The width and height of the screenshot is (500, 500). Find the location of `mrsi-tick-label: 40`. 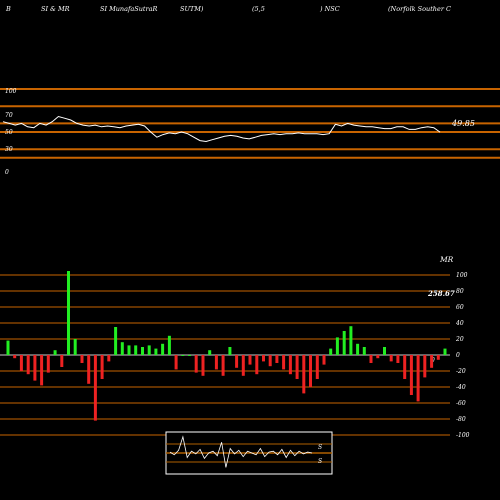

mrsi-tick-label: 40 is located at coordinates (459, 323).